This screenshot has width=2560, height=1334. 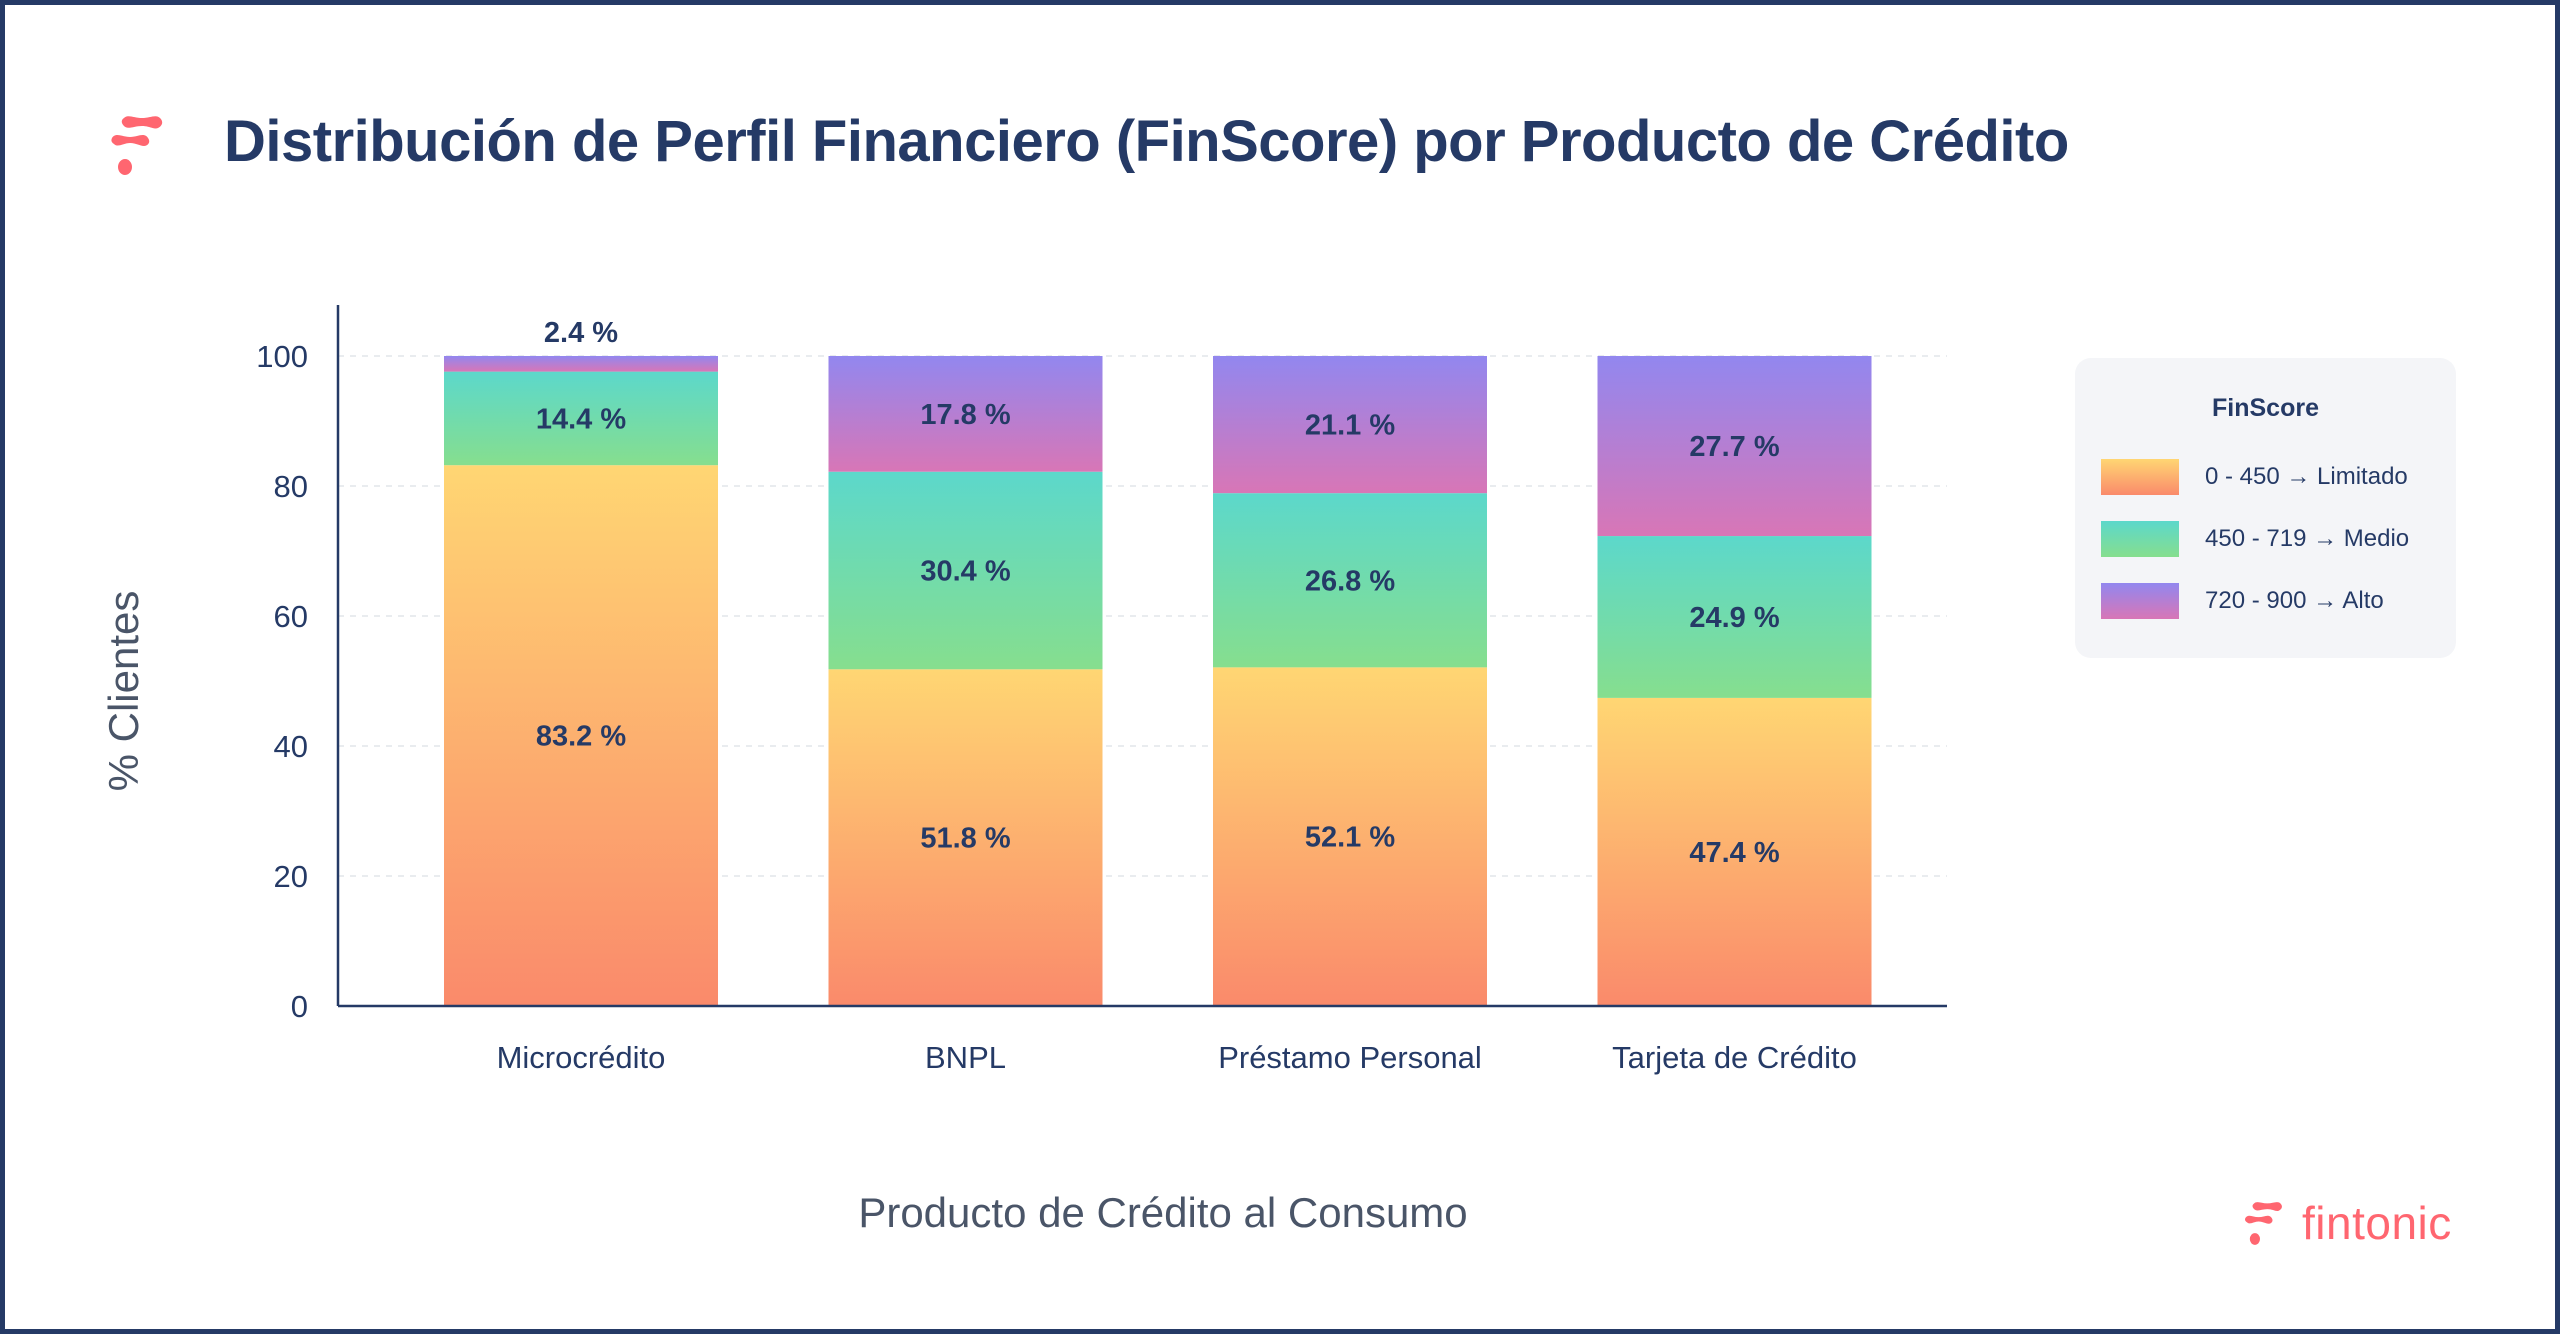 I want to click on data-label: 26.8 %, so click(x=1350, y=581).